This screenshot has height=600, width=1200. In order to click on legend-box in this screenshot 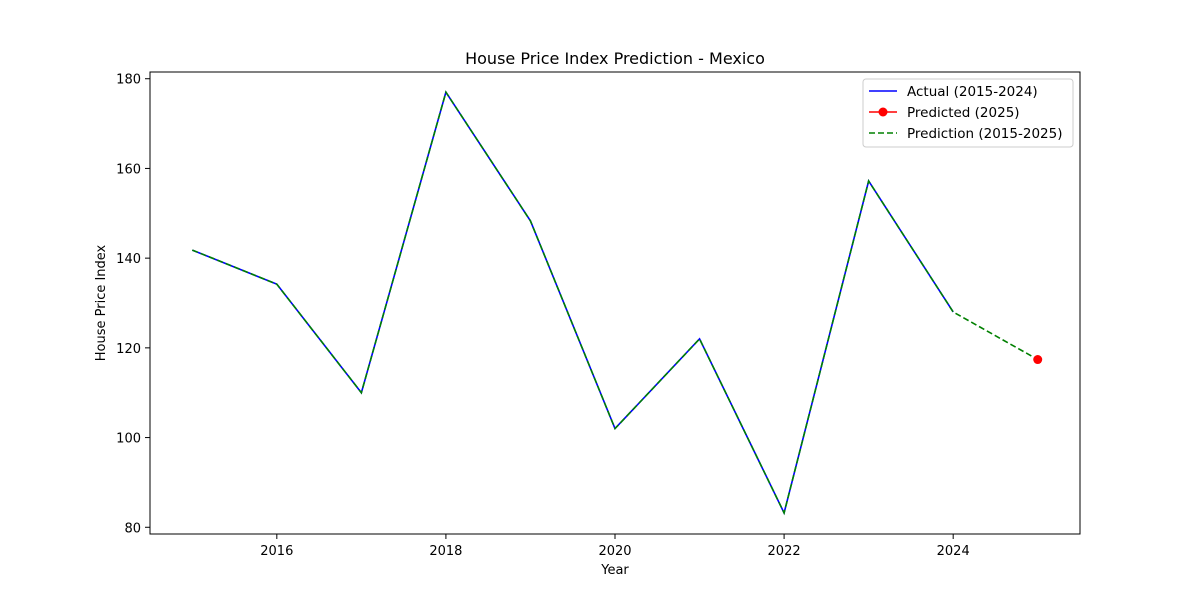, I will do `click(968, 113)`.